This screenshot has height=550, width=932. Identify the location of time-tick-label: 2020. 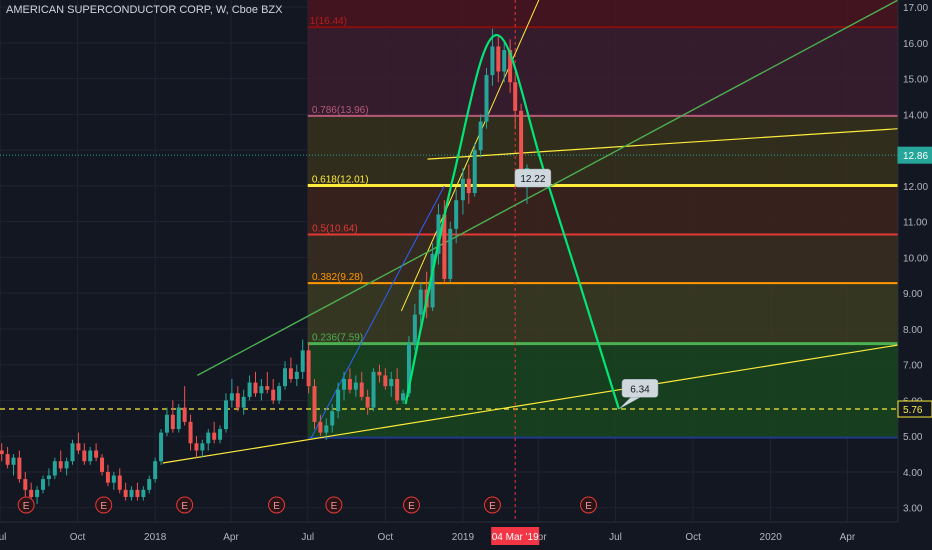
(771, 537).